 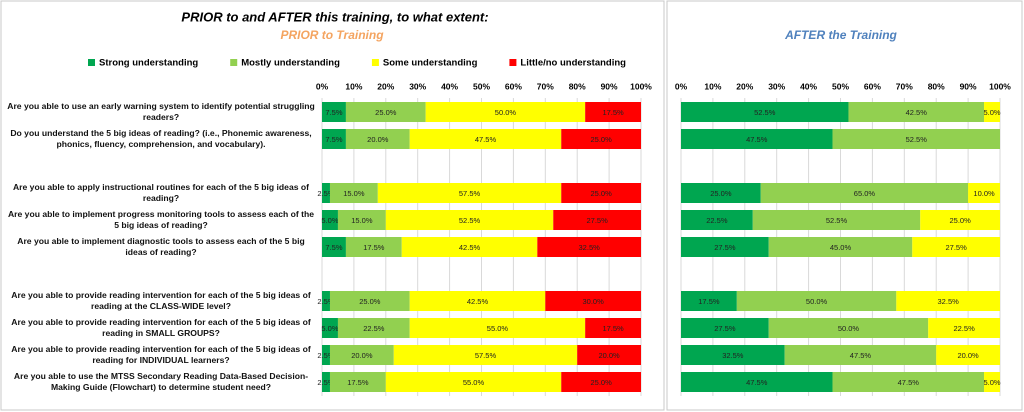 I want to click on value-label: 7.5%, so click(x=333, y=112).